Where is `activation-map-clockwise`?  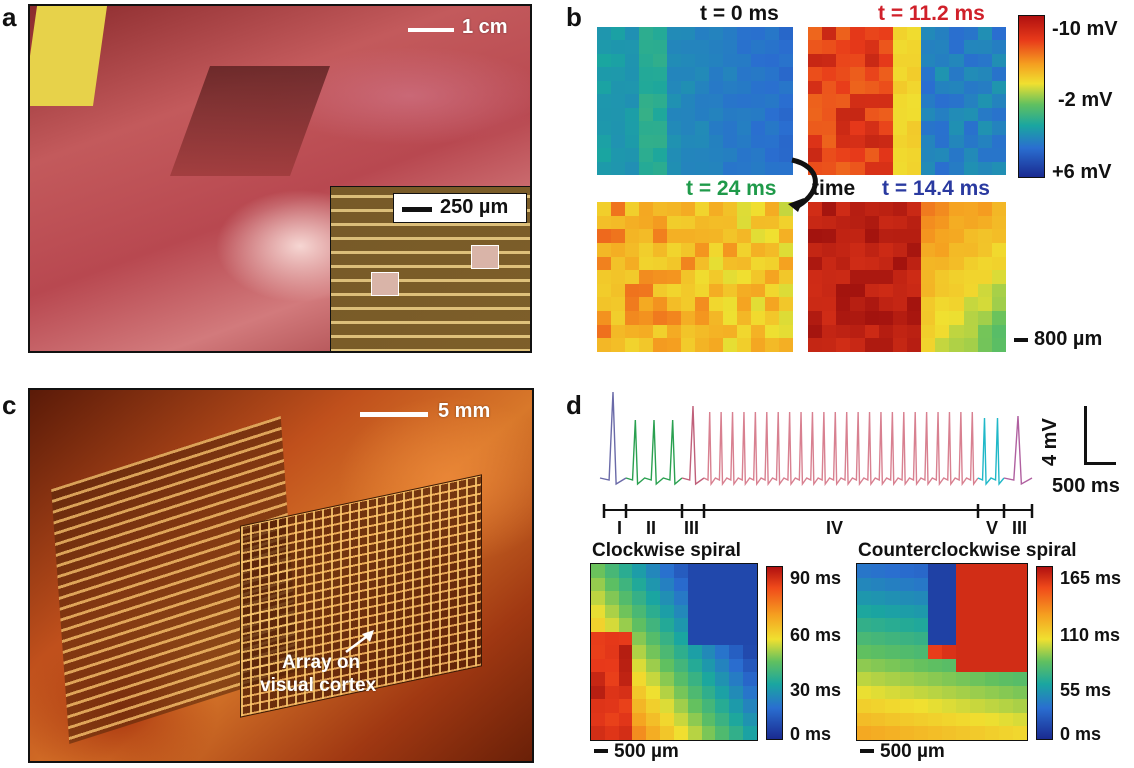 activation-map-clockwise is located at coordinates (674, 652).